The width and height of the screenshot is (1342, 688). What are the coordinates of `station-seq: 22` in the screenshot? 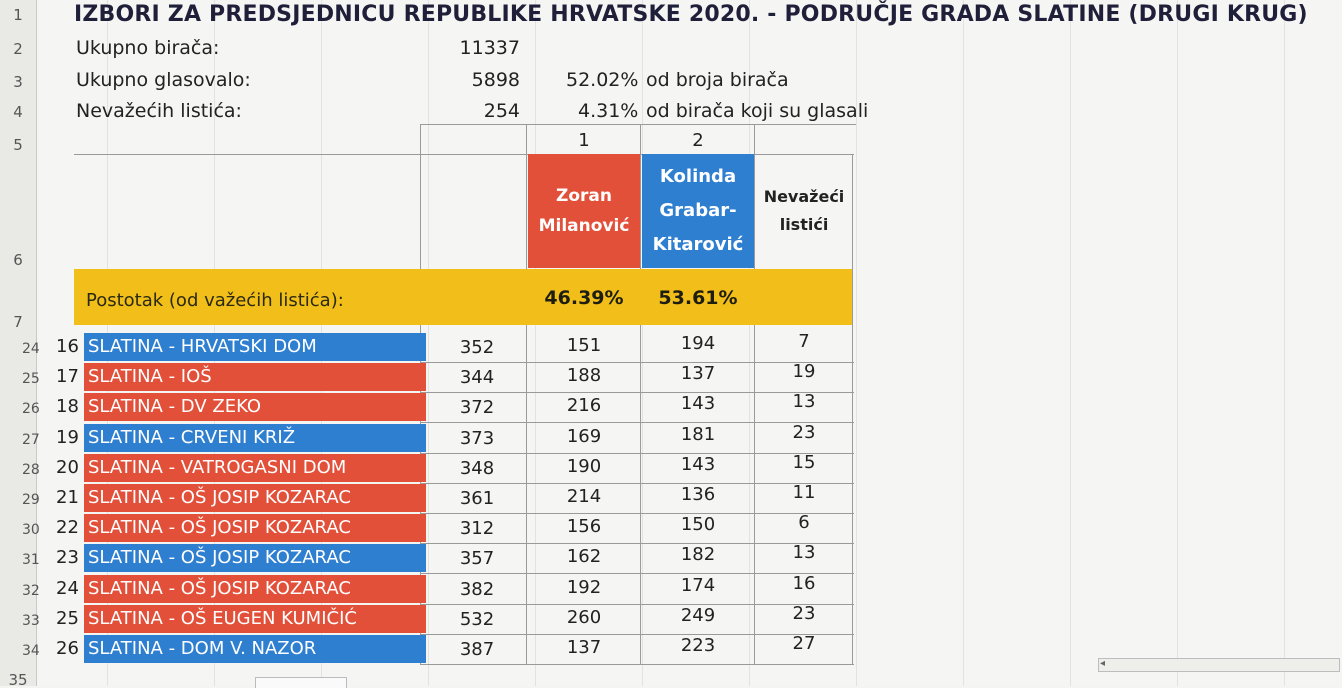 It's located at (67, 527).